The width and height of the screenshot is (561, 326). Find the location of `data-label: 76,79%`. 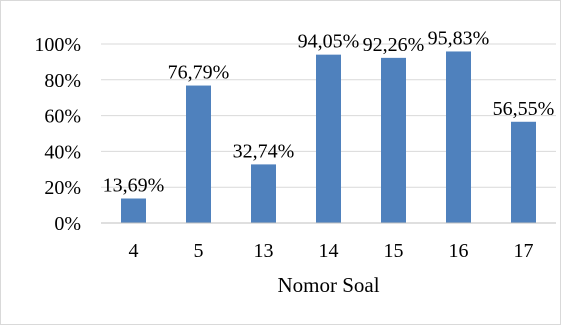

data-label: 76,79% is located at coordinates (199, 73).